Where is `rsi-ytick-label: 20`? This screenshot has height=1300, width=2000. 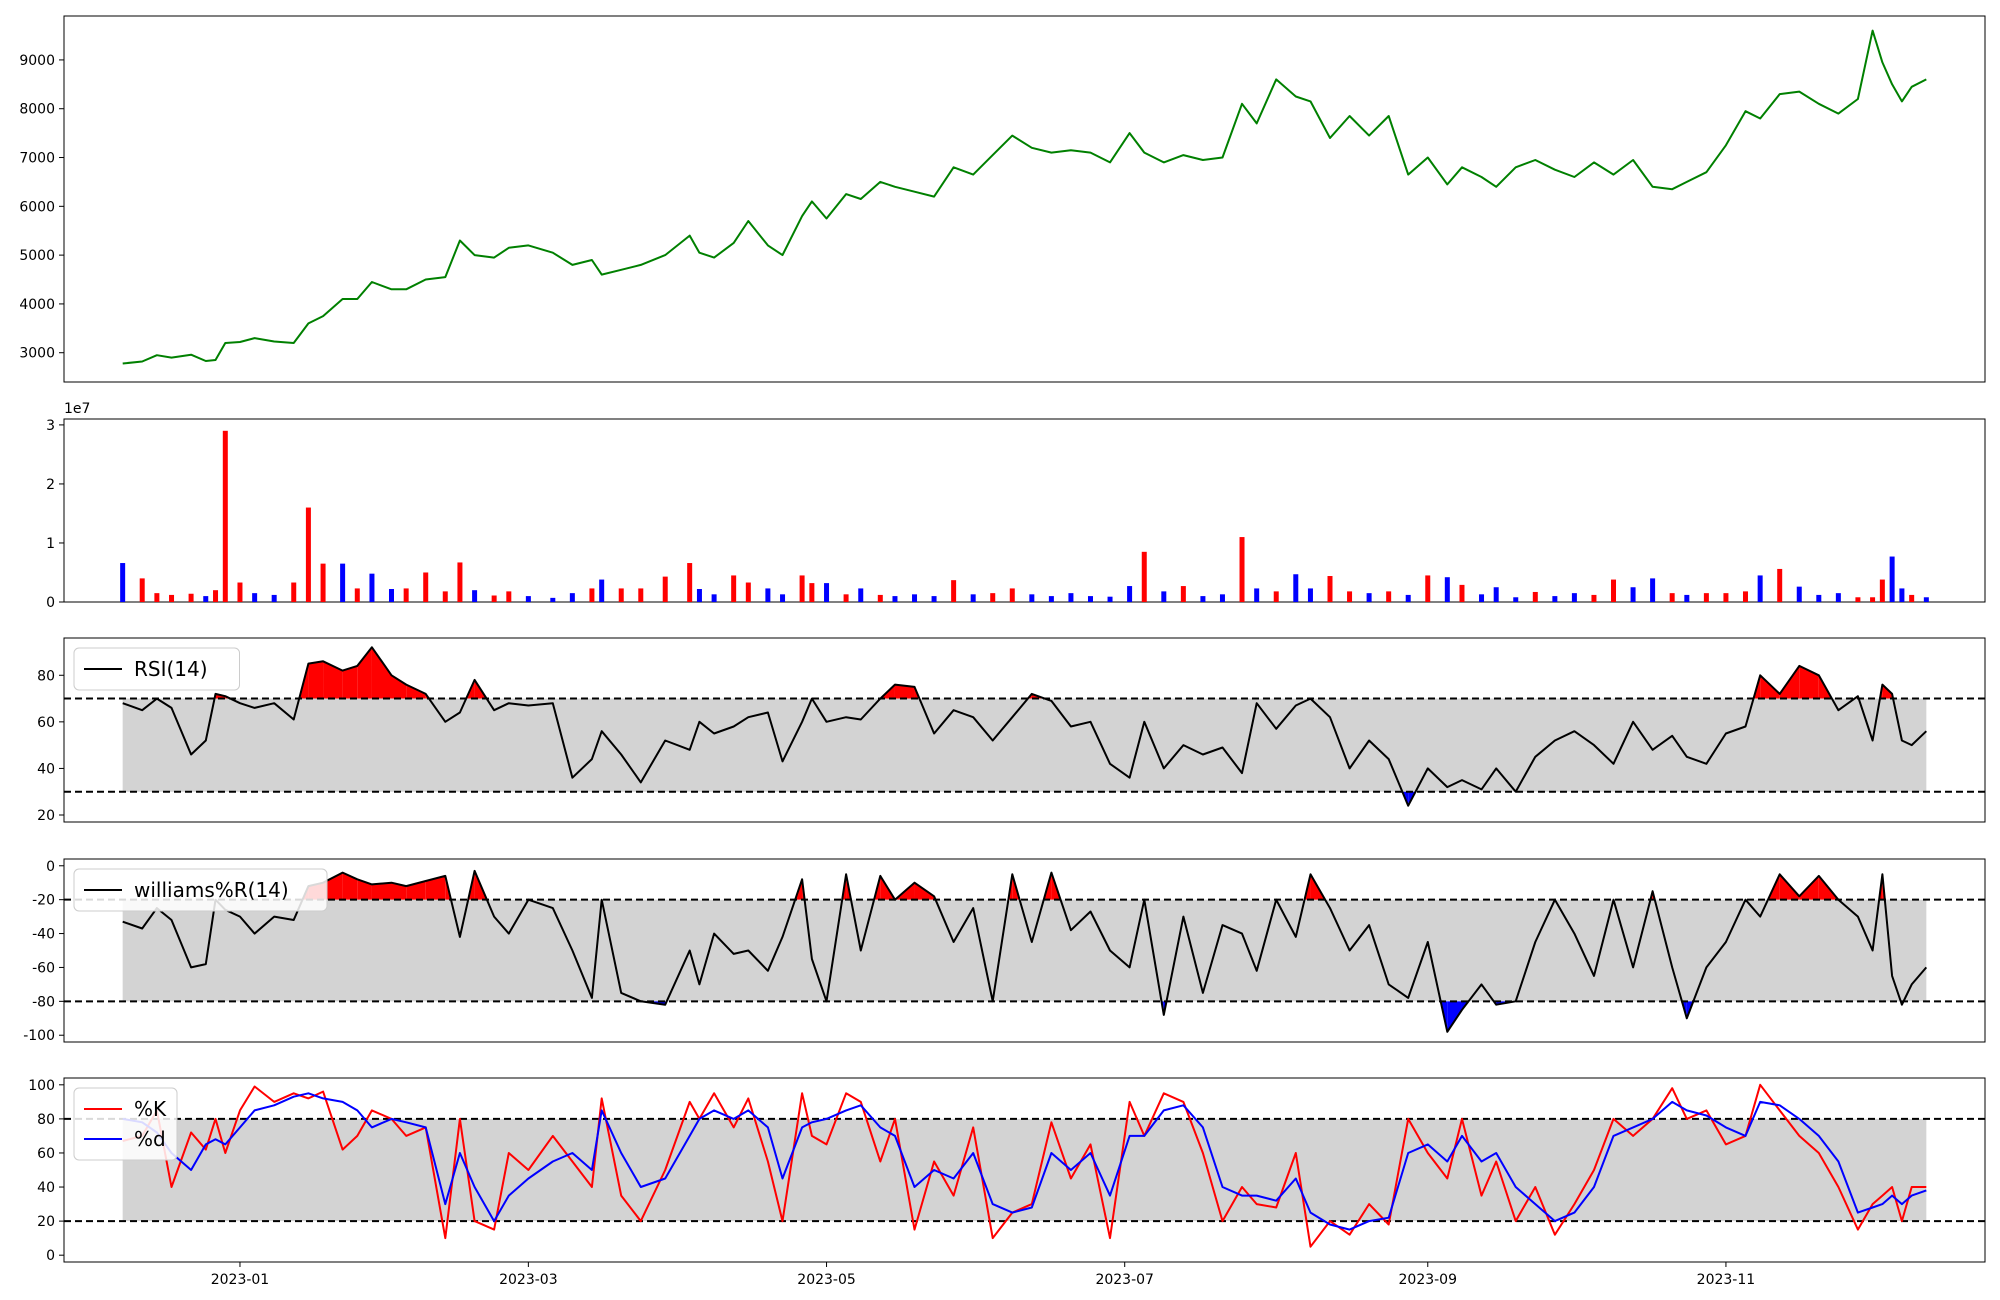
rsi-ytick-label: 20 is located at coordinates (46, 816).